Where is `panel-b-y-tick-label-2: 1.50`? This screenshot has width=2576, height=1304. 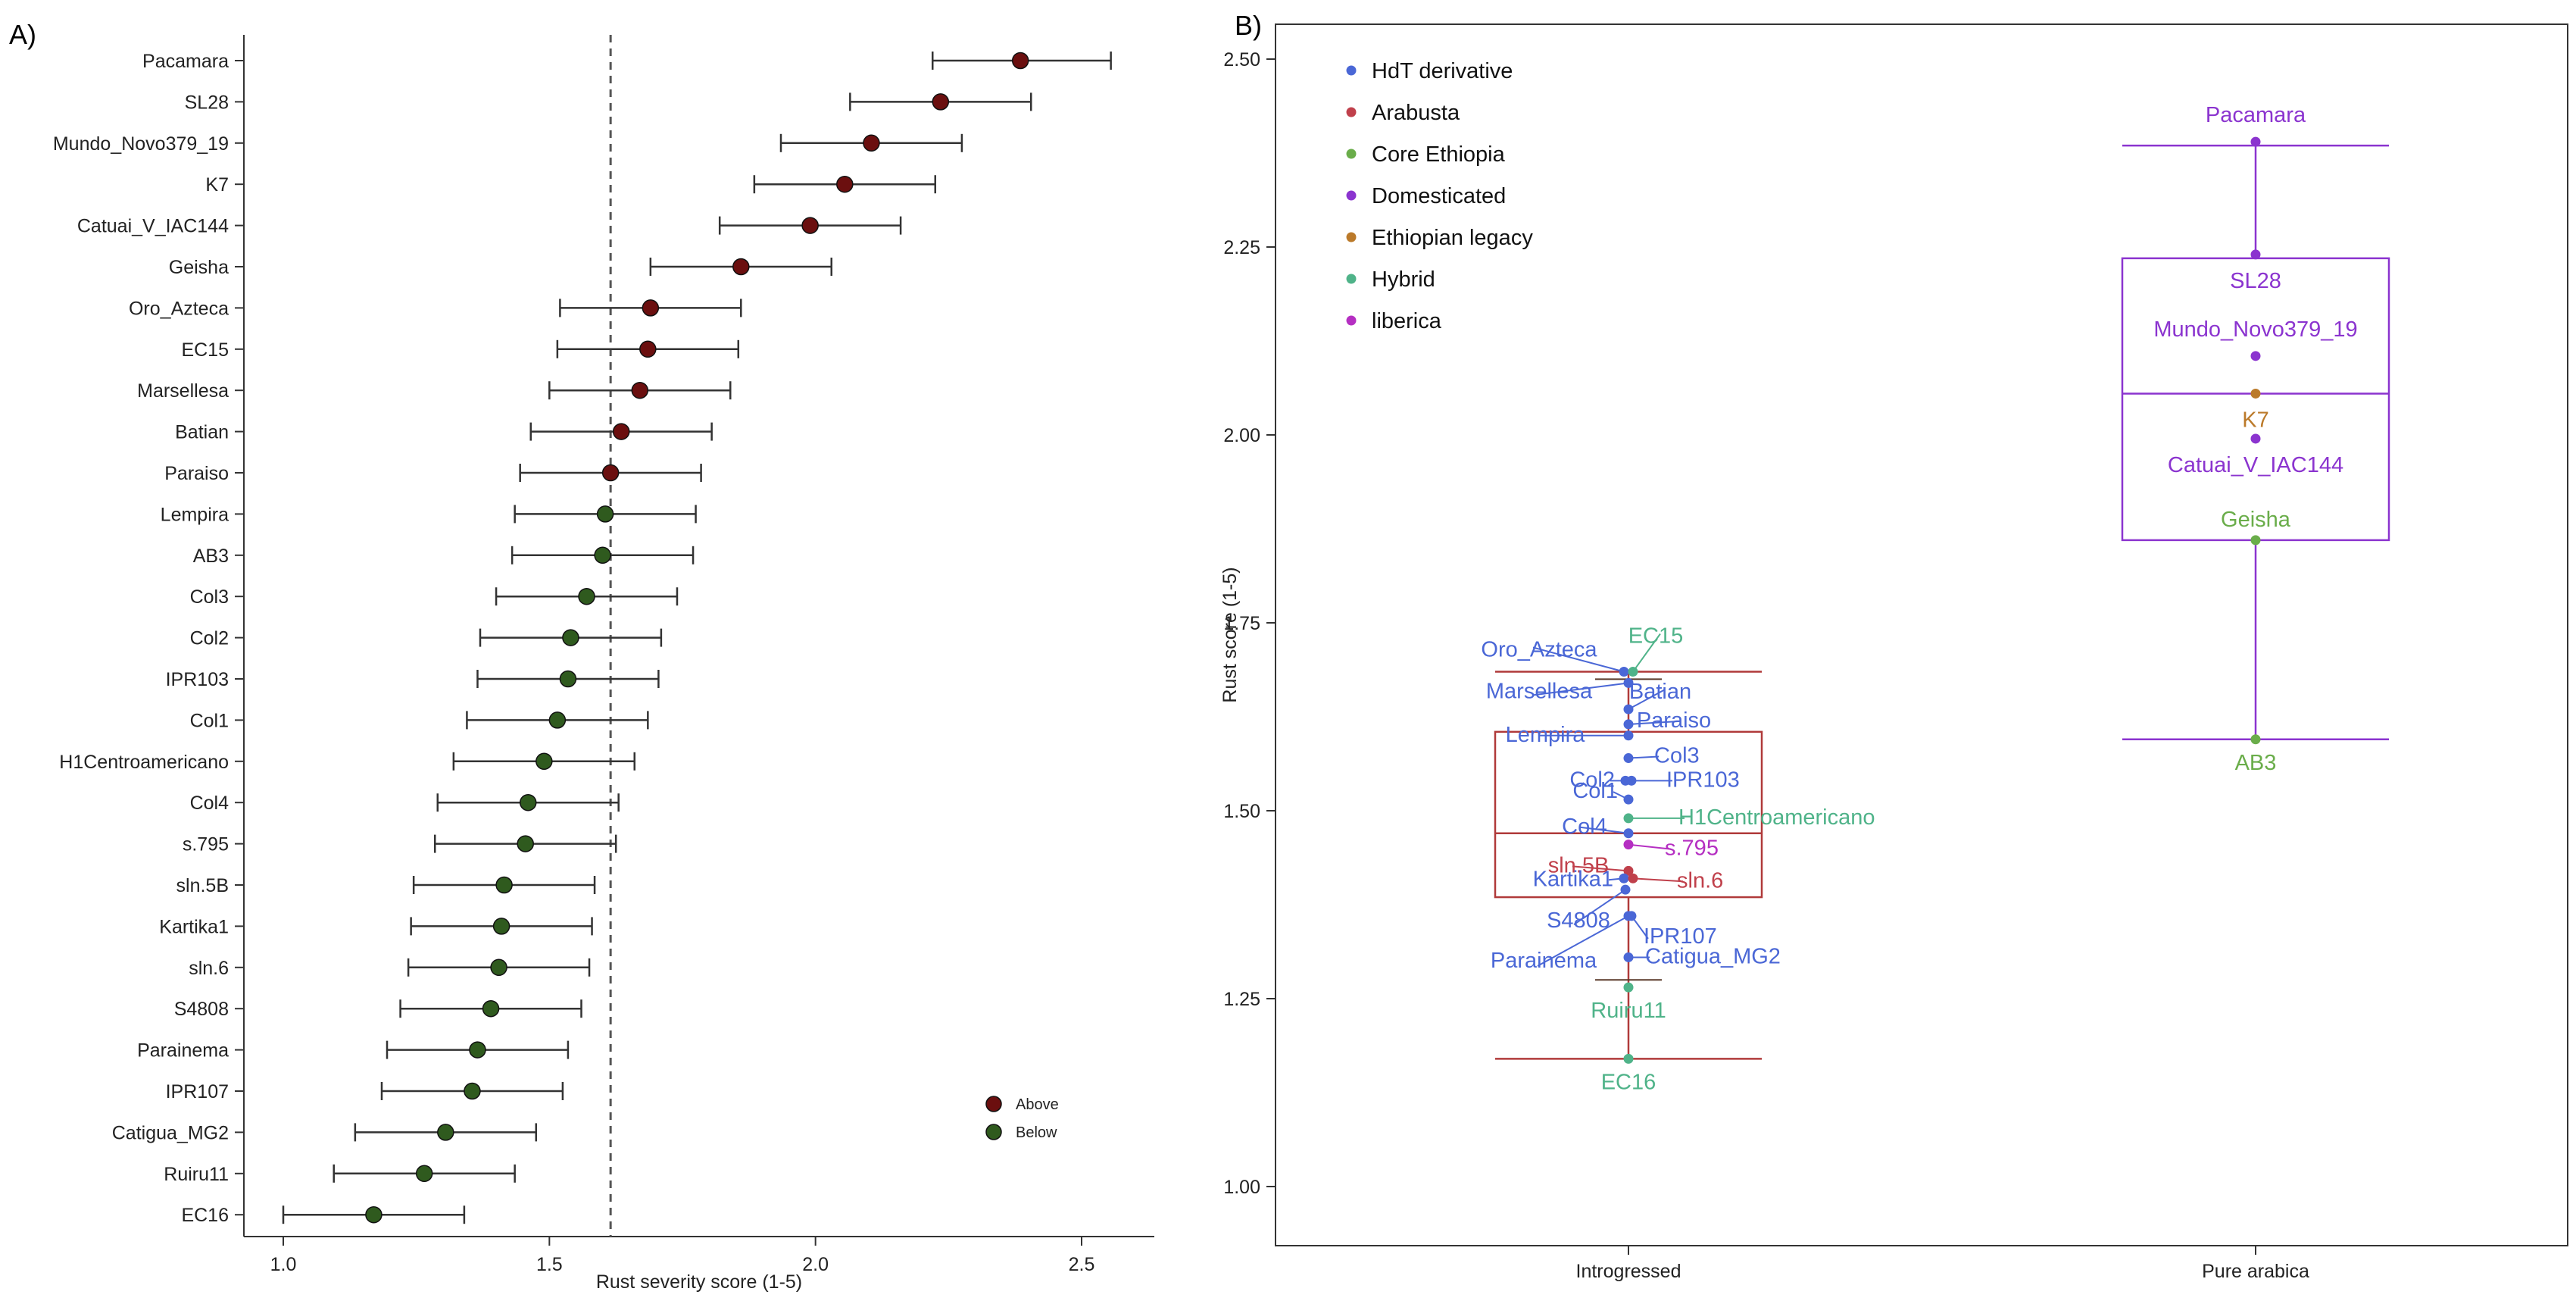 panel-b-y-tick-label-2: 1.50 is located at coordinates (1242, 811).